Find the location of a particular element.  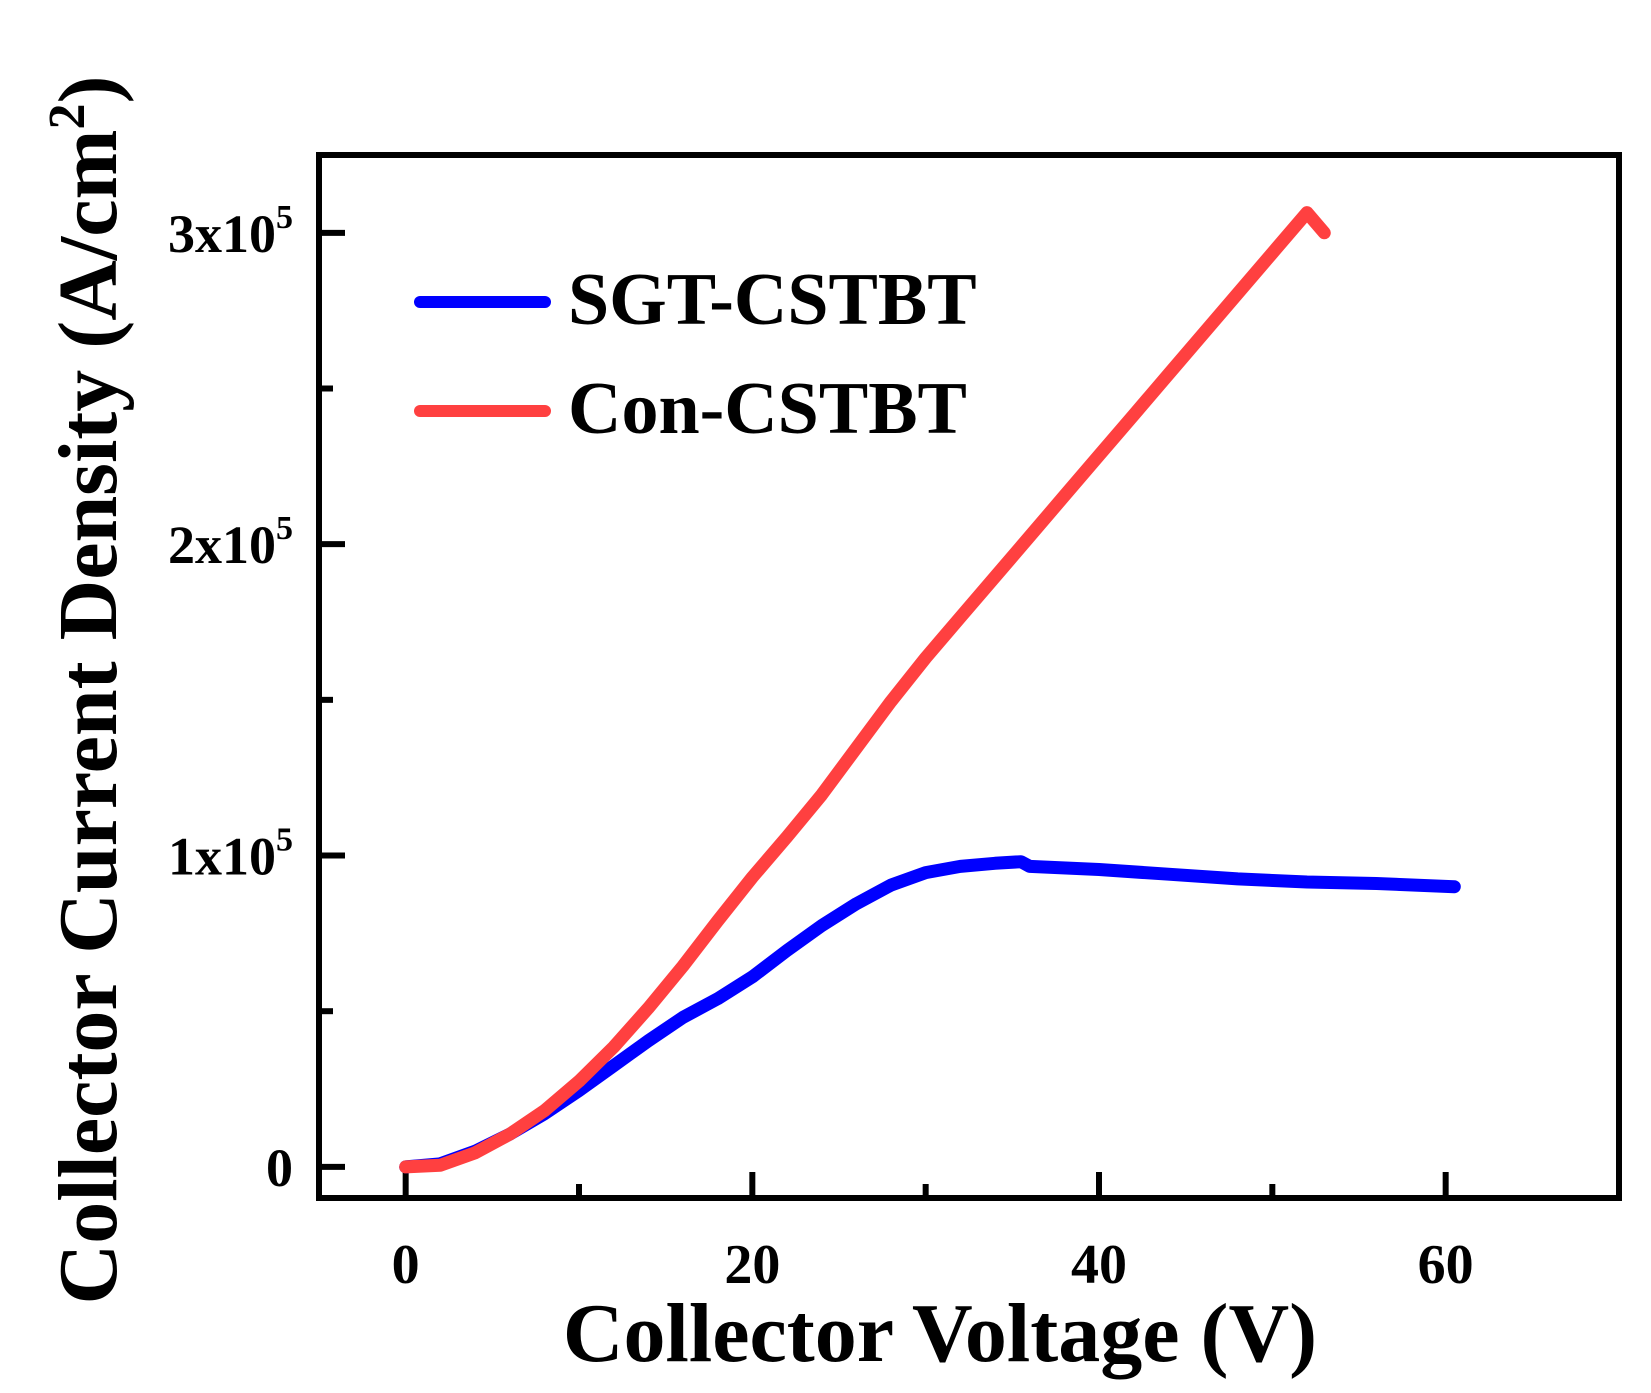

y-axis-label-main: Collector Current Density (A/cm is located at coordinates (88, 717).